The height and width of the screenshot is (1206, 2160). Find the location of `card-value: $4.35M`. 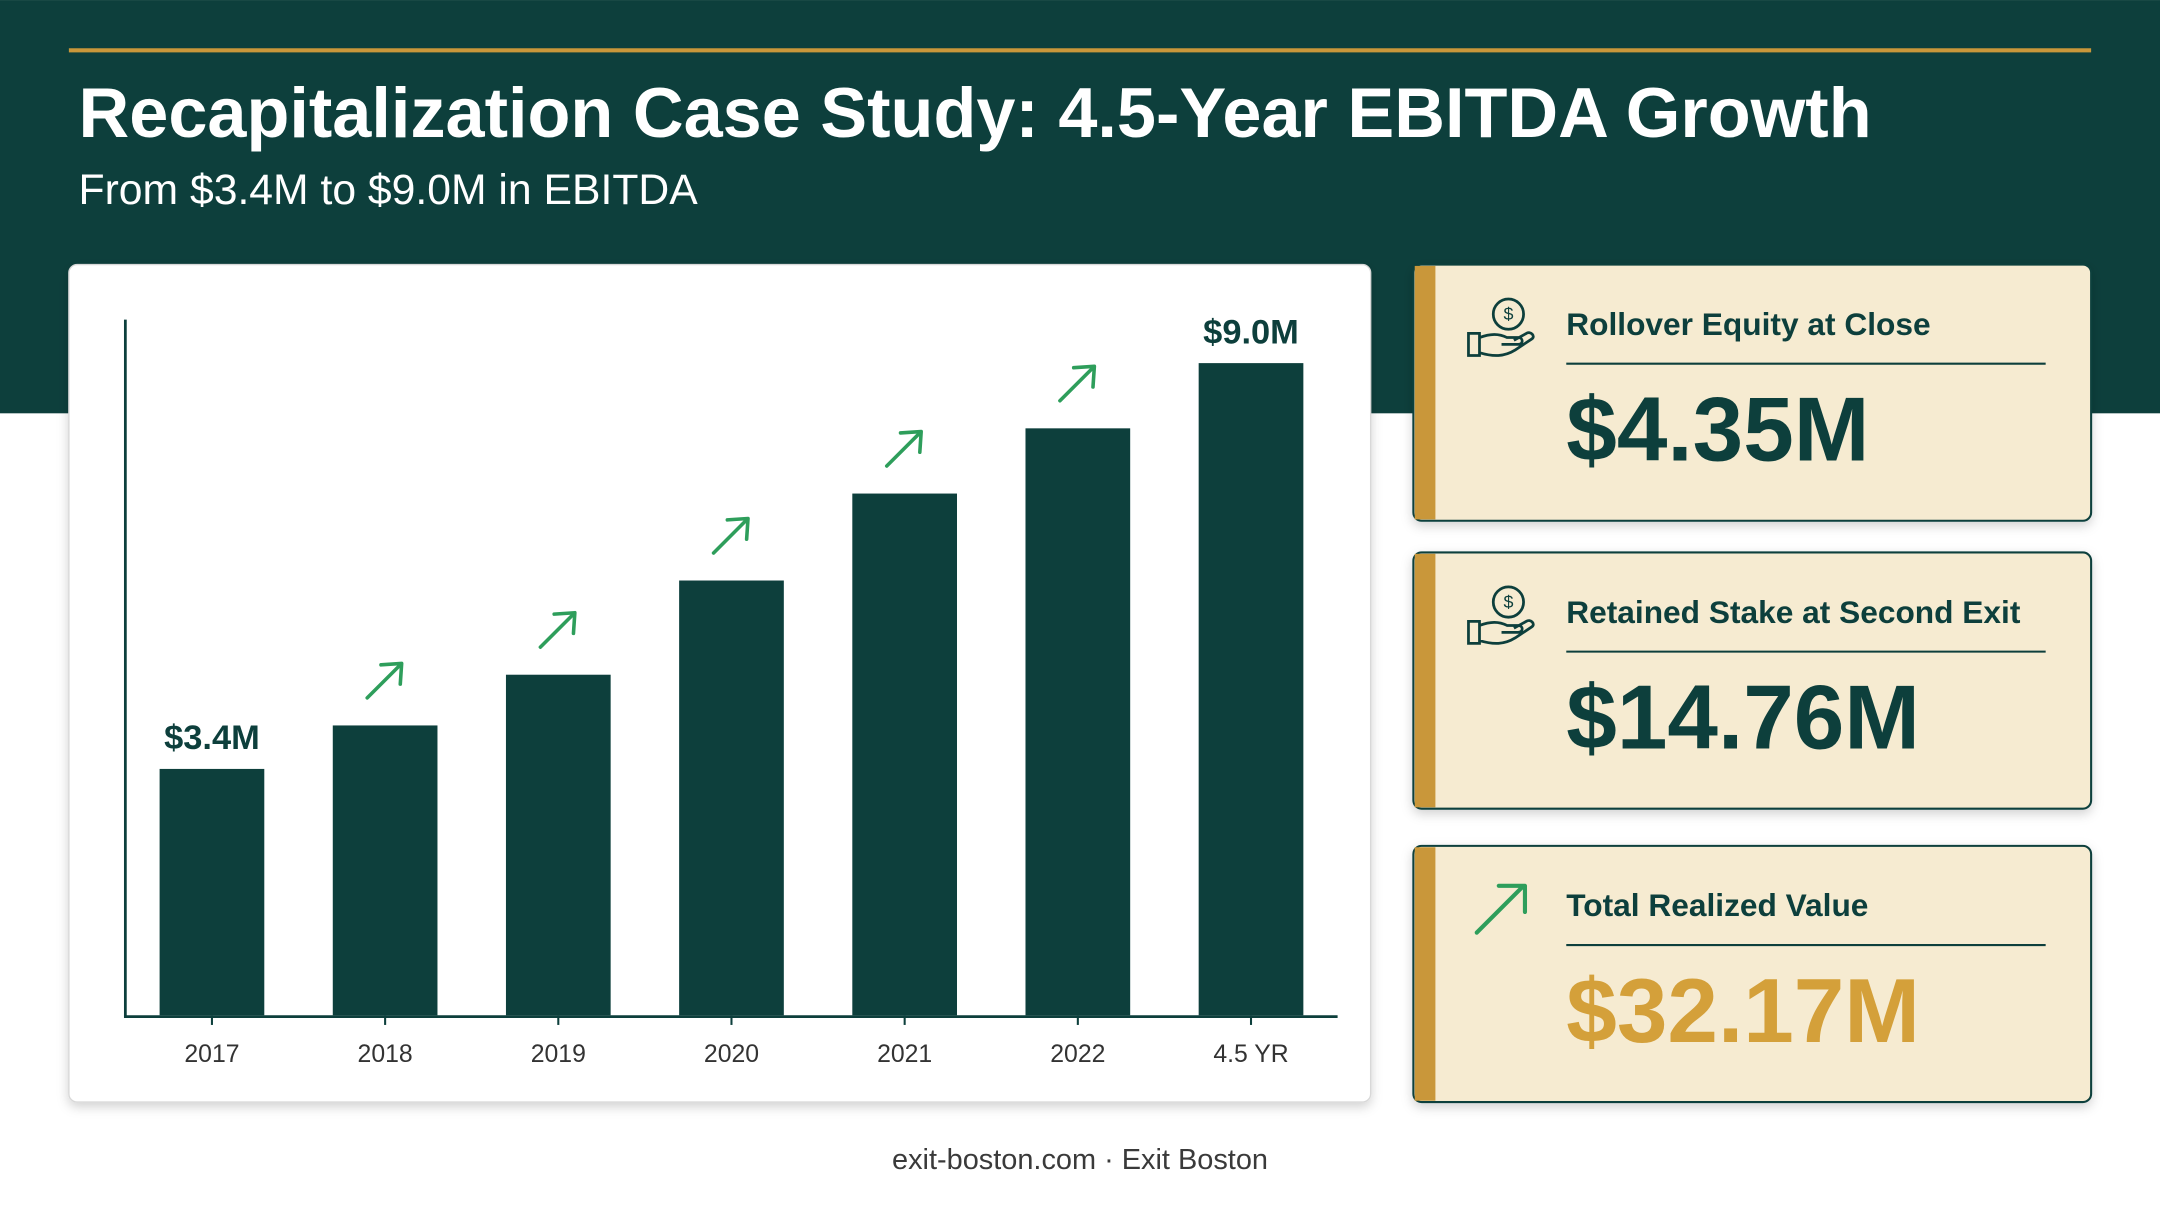

card-value: $4.35M is located at coordinates (1717, 430).